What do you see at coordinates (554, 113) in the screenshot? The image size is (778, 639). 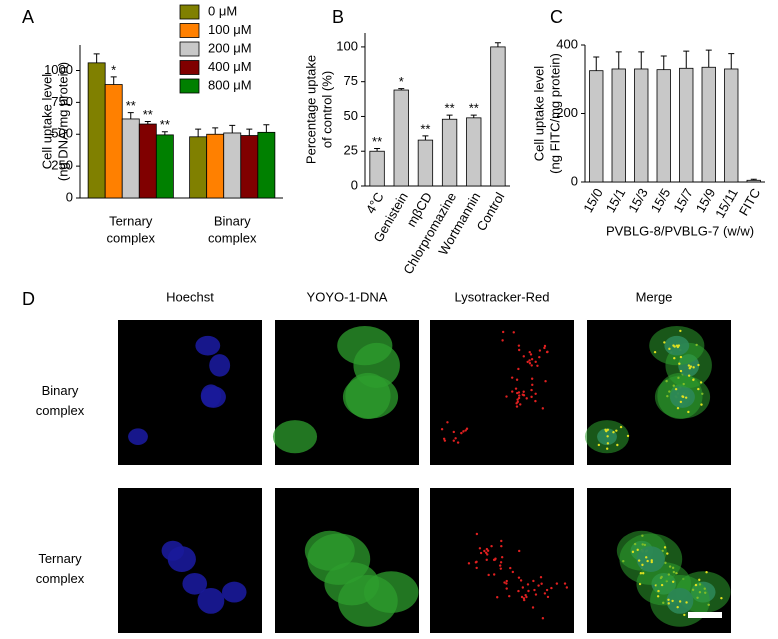 I see `y-axis-label: (ng FITC/mg protein)` at bounding box center [554, 113].